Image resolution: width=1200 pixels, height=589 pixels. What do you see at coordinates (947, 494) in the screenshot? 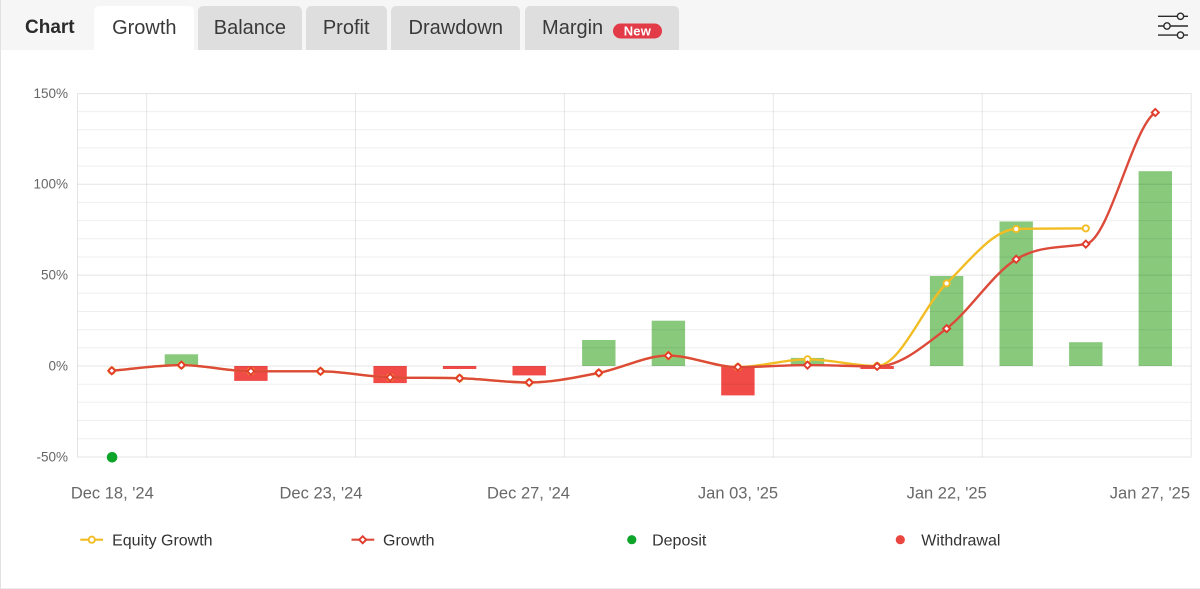
I see `svg-text: Jan 22, '25` at bounding box center [947, 494].